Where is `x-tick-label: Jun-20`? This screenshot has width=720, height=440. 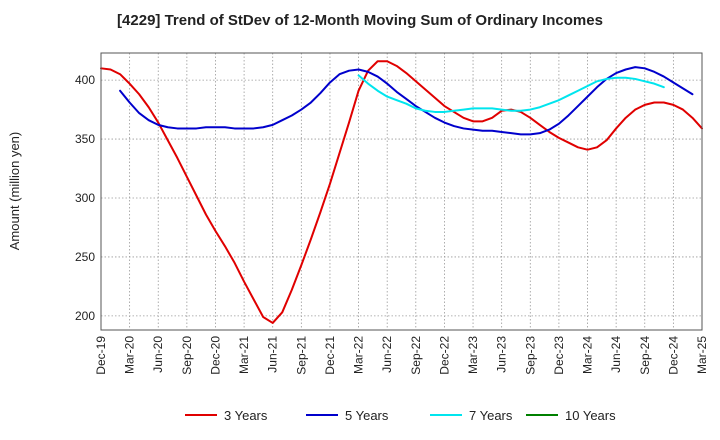 x-tick-label: Jun-20 is located at coordinates (158, 354).